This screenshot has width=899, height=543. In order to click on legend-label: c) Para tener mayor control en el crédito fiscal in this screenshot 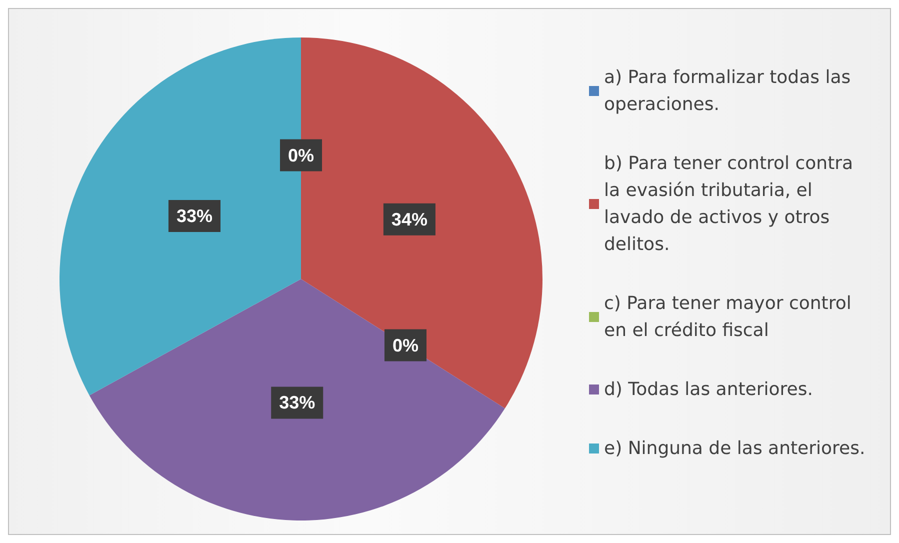, I will do `click(731, 317)`.